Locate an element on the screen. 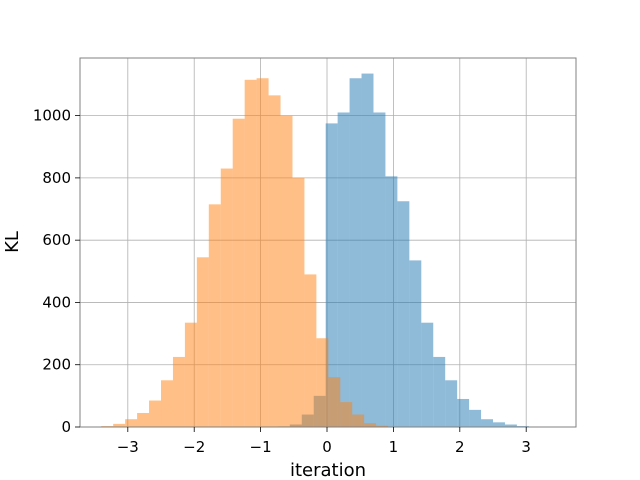  y-tick-label: 600 is located at coordinates (56, 240).